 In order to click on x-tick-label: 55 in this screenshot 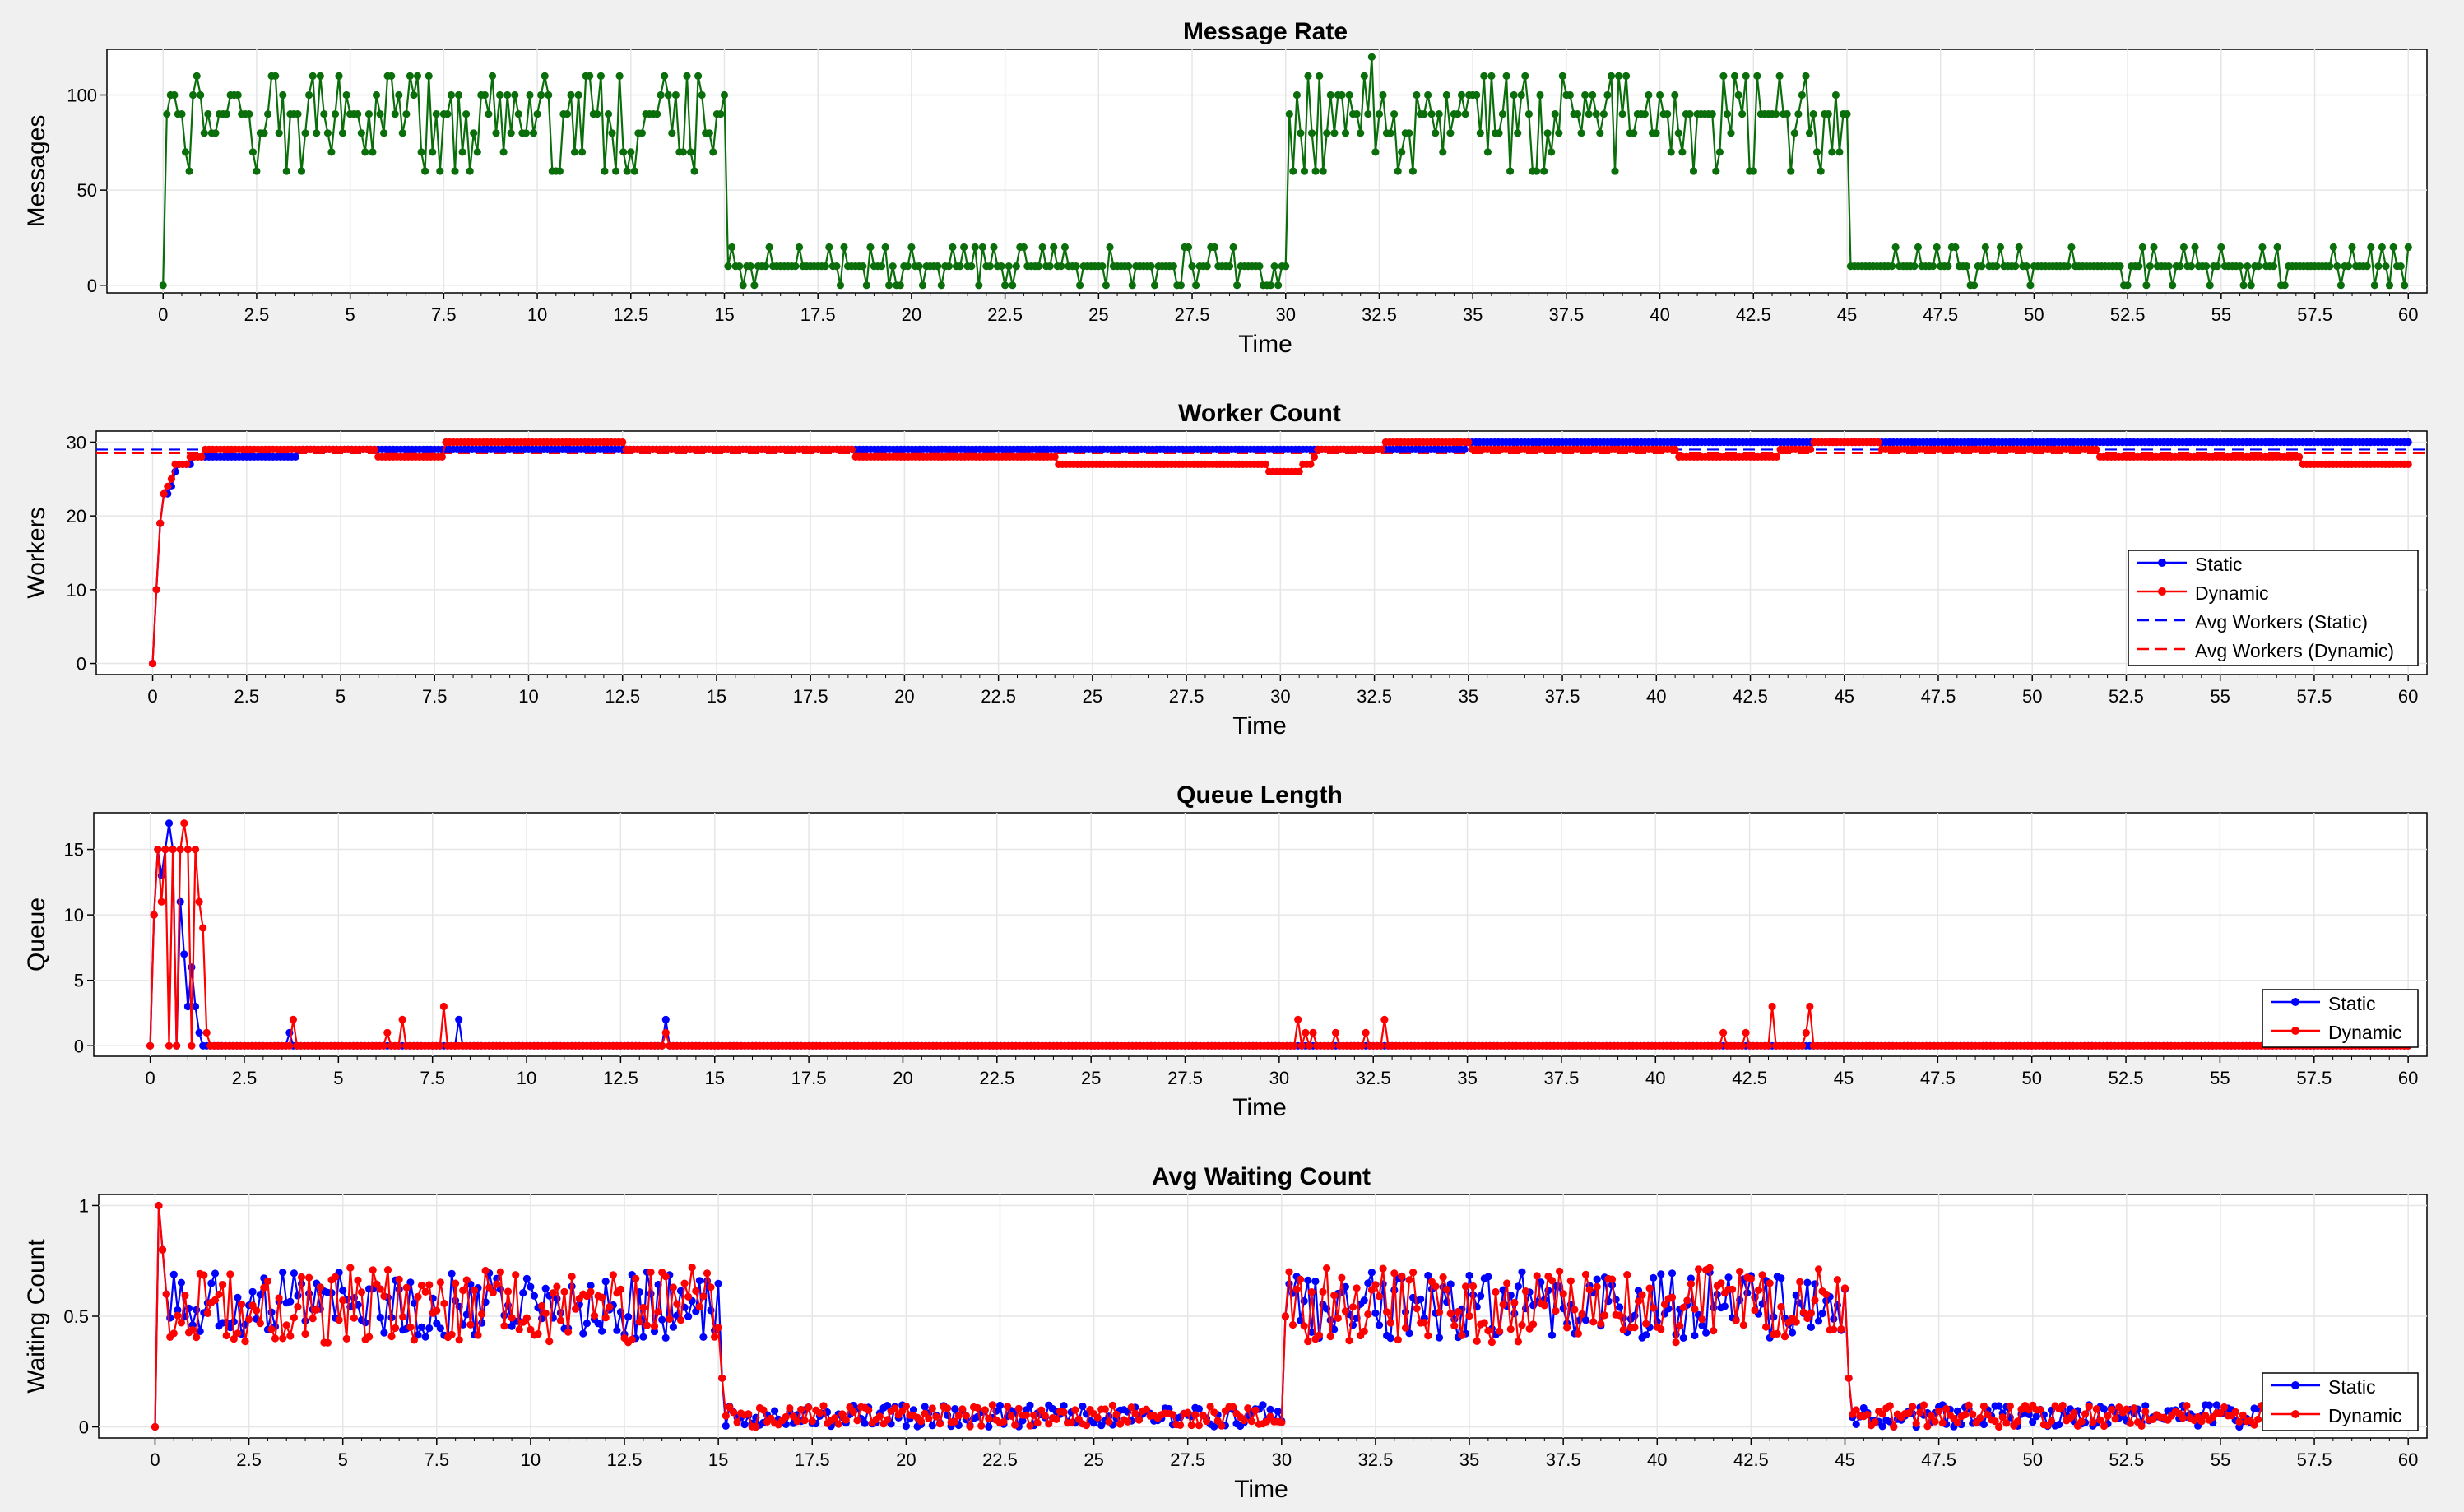, I will do `click(2221, 314)`.